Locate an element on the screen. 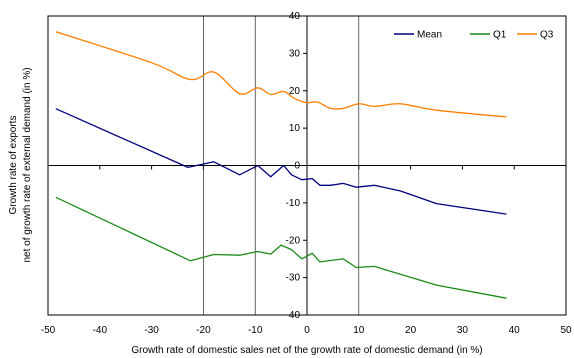 This screenshot has height=358, width=574. x-tick-label: -20 is located at coordinates (203, 330).